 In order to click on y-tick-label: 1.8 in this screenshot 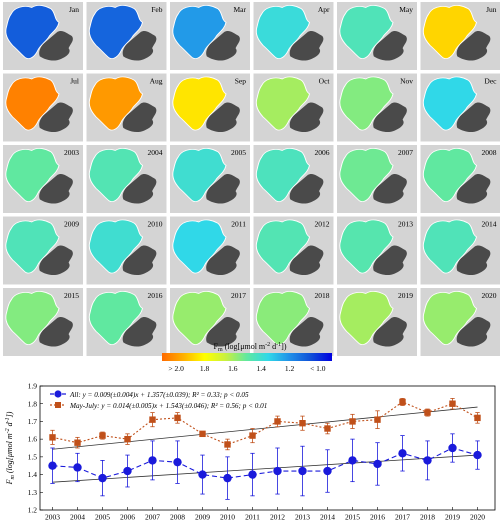, I will do `click(33, 403)`.